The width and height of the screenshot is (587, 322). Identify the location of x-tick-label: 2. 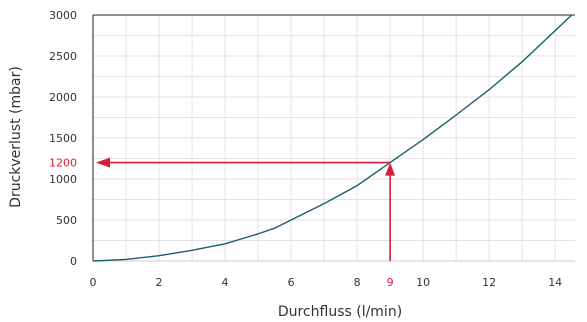
(159, 282).